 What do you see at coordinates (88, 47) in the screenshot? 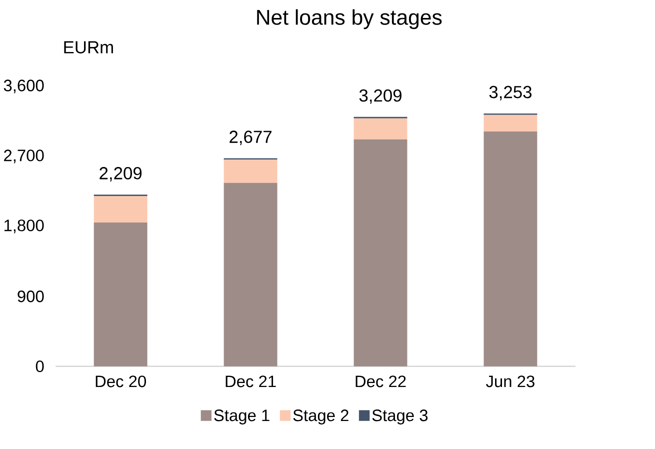
I see `y-axis-title: EURm` at bounding box center [88, 47].